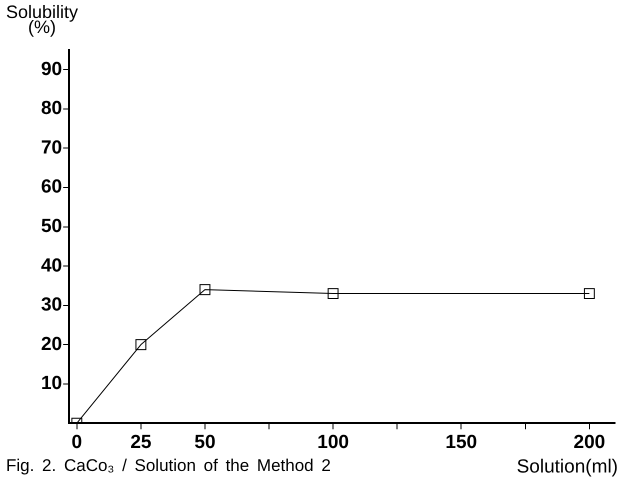 The height and width of the screenshot is (486, 623). I want to click on x-tick-label: 100, so click(333, 442).